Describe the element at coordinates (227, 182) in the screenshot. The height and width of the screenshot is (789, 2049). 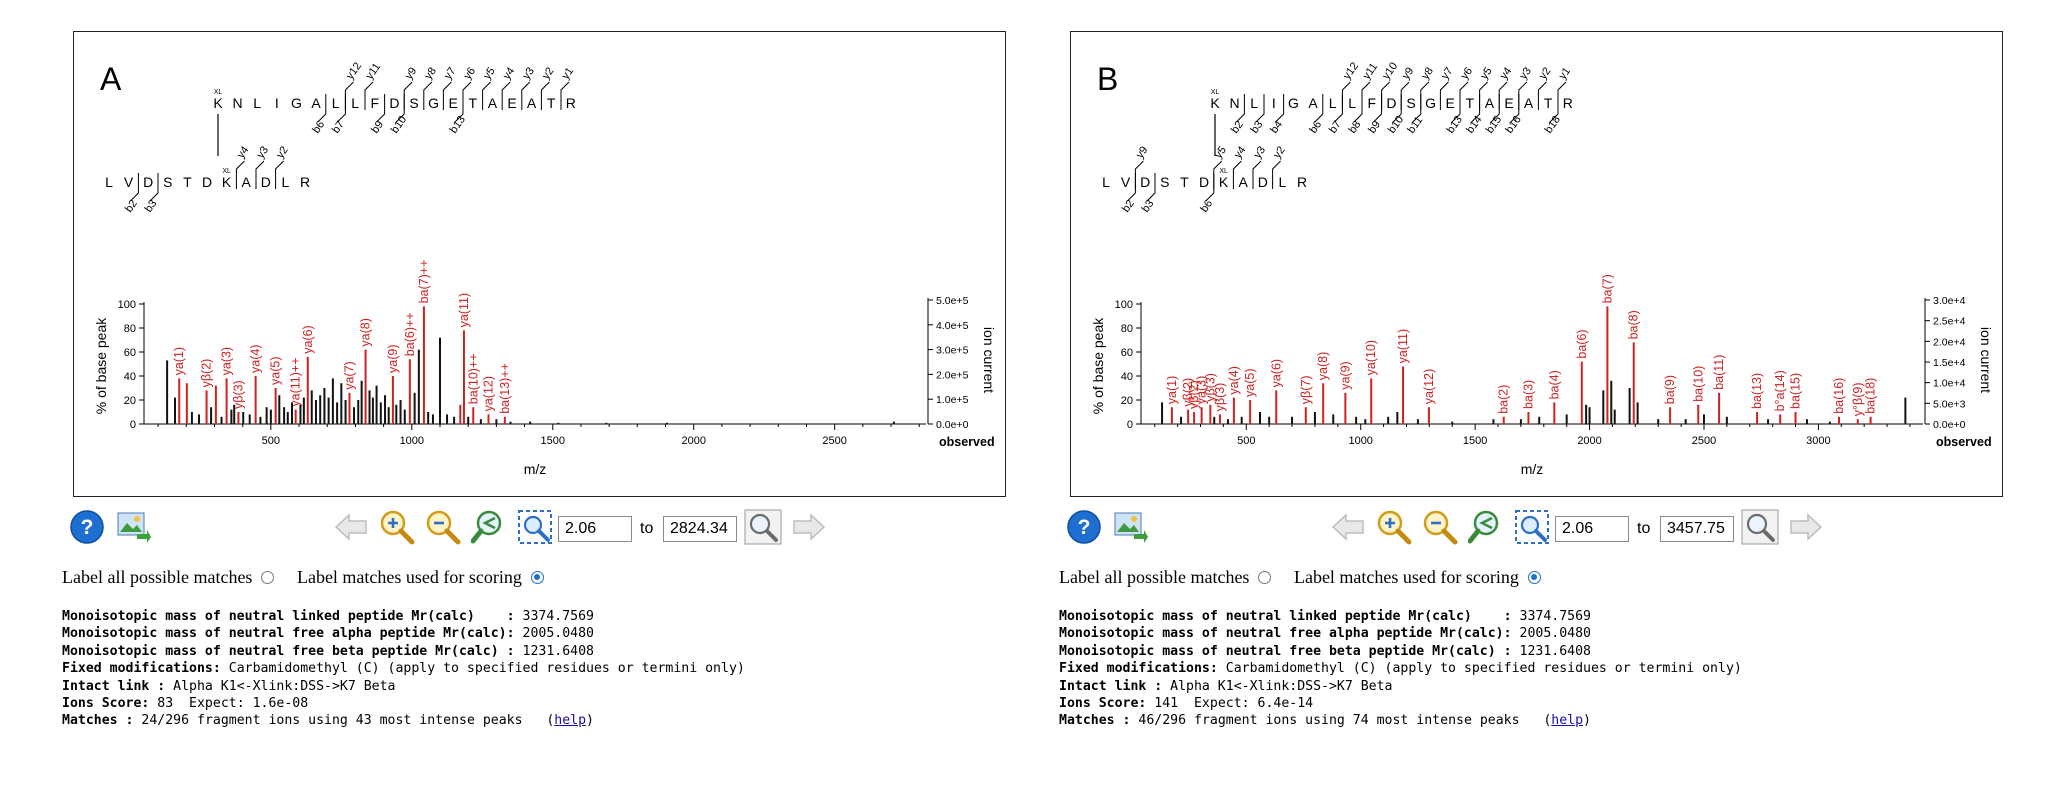
I see `residue: K` at that location.